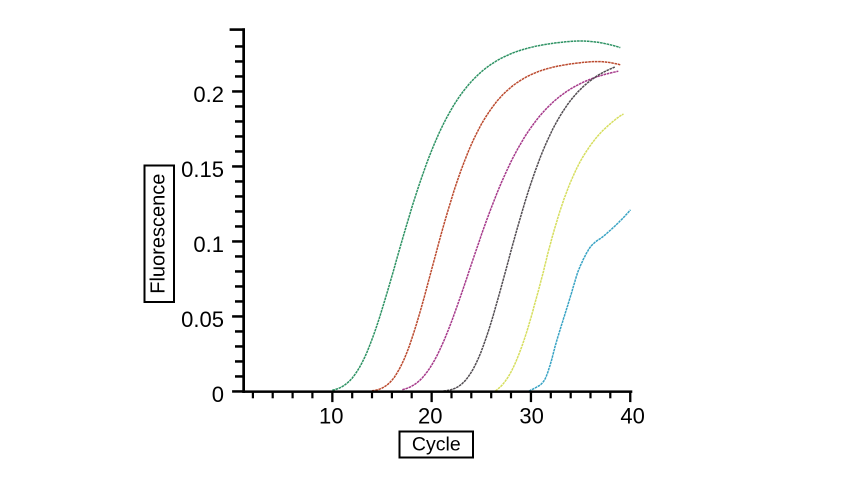 The height and width of the screenshot is (480, 851). I want to click on svg-text: Fluorescence, so click(159, 234).